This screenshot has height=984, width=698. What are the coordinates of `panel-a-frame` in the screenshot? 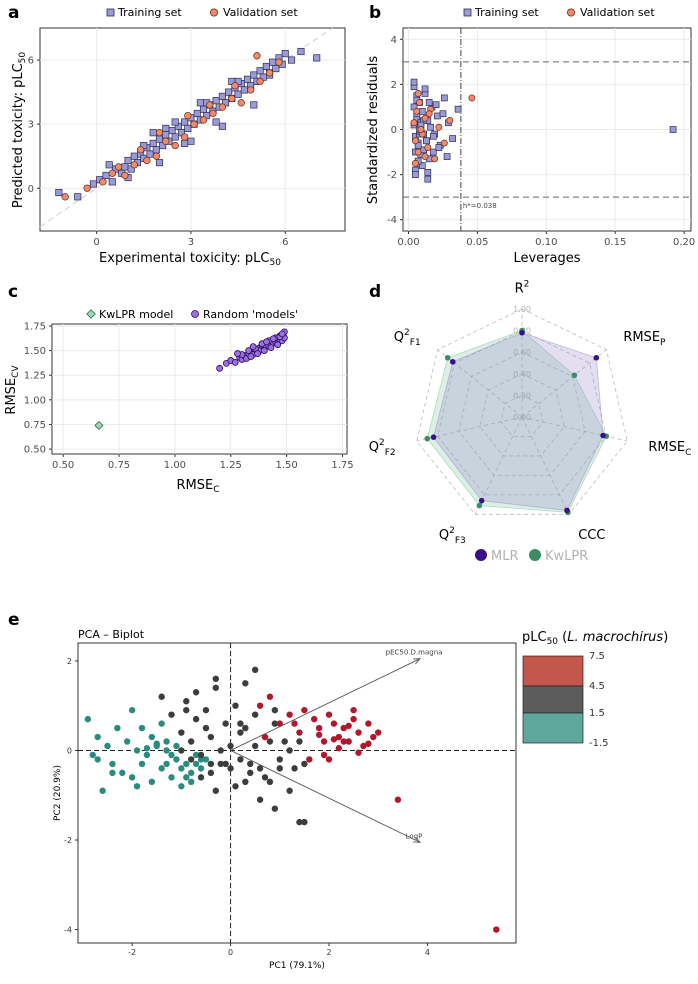 It's located at (192, 129).